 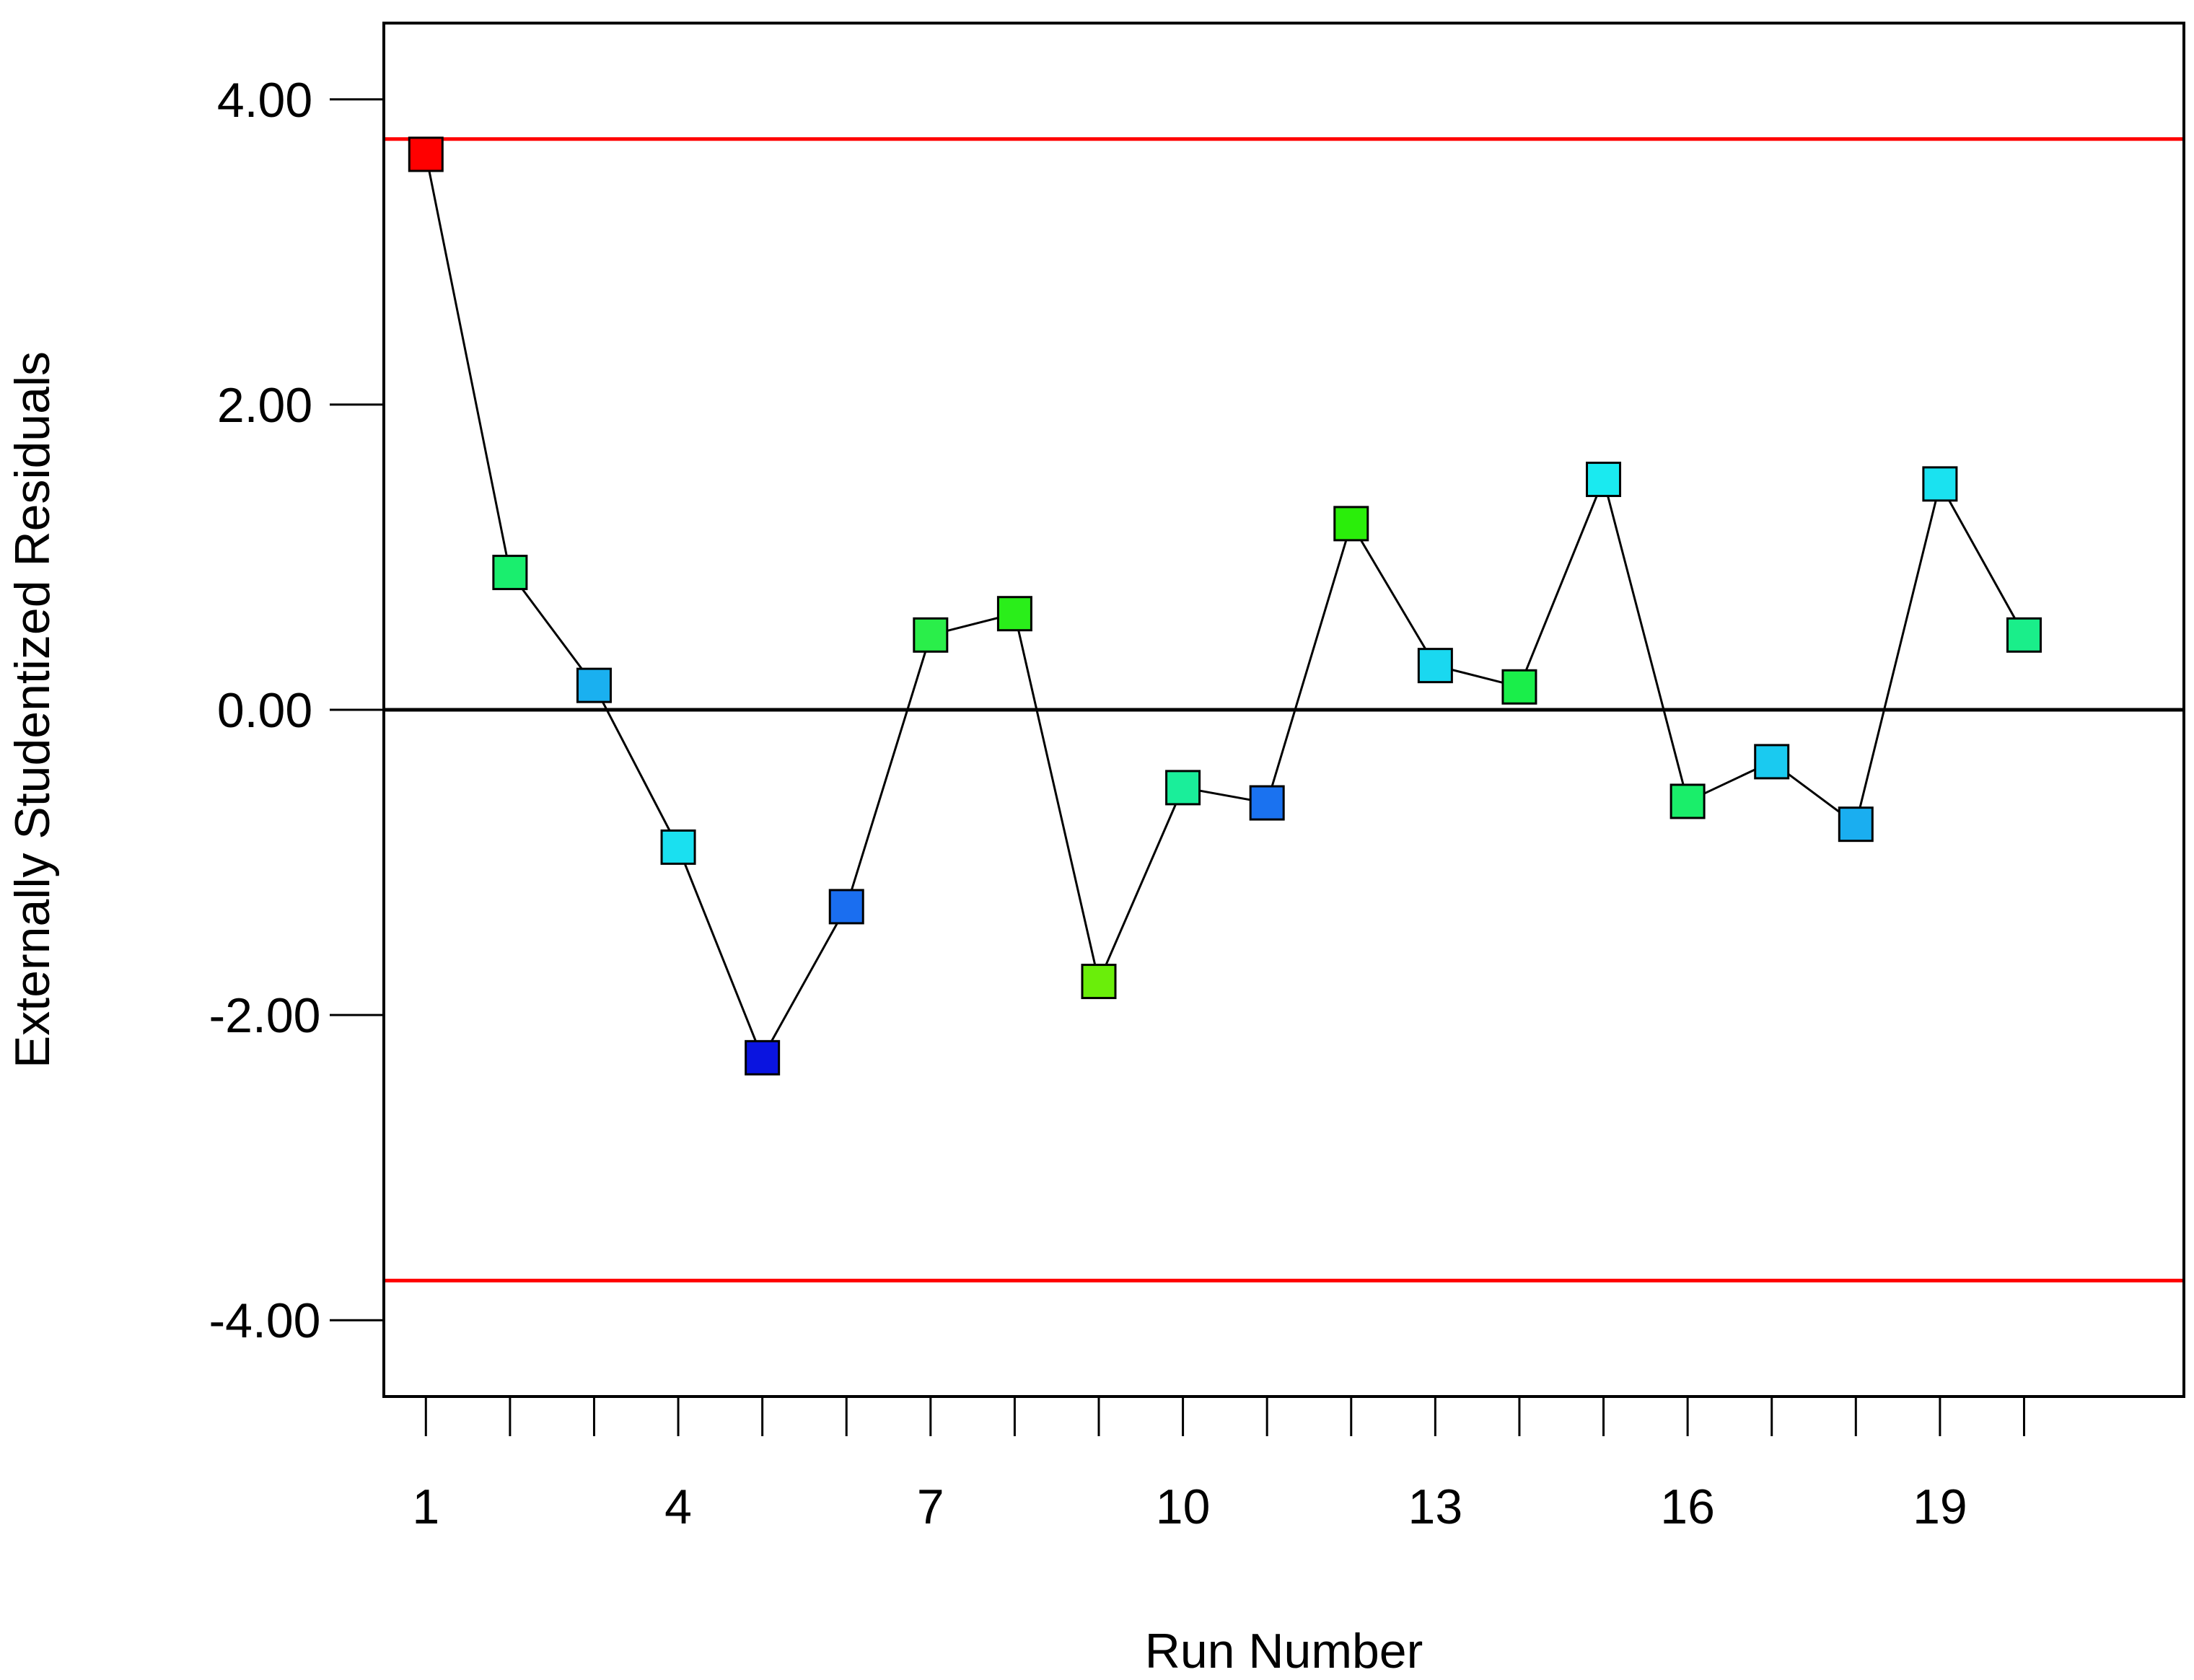 What do you see at coordinates (678, 1506) in the screenshot?
I see `x-tick-label: 4` at bounding box center [678, 1506].